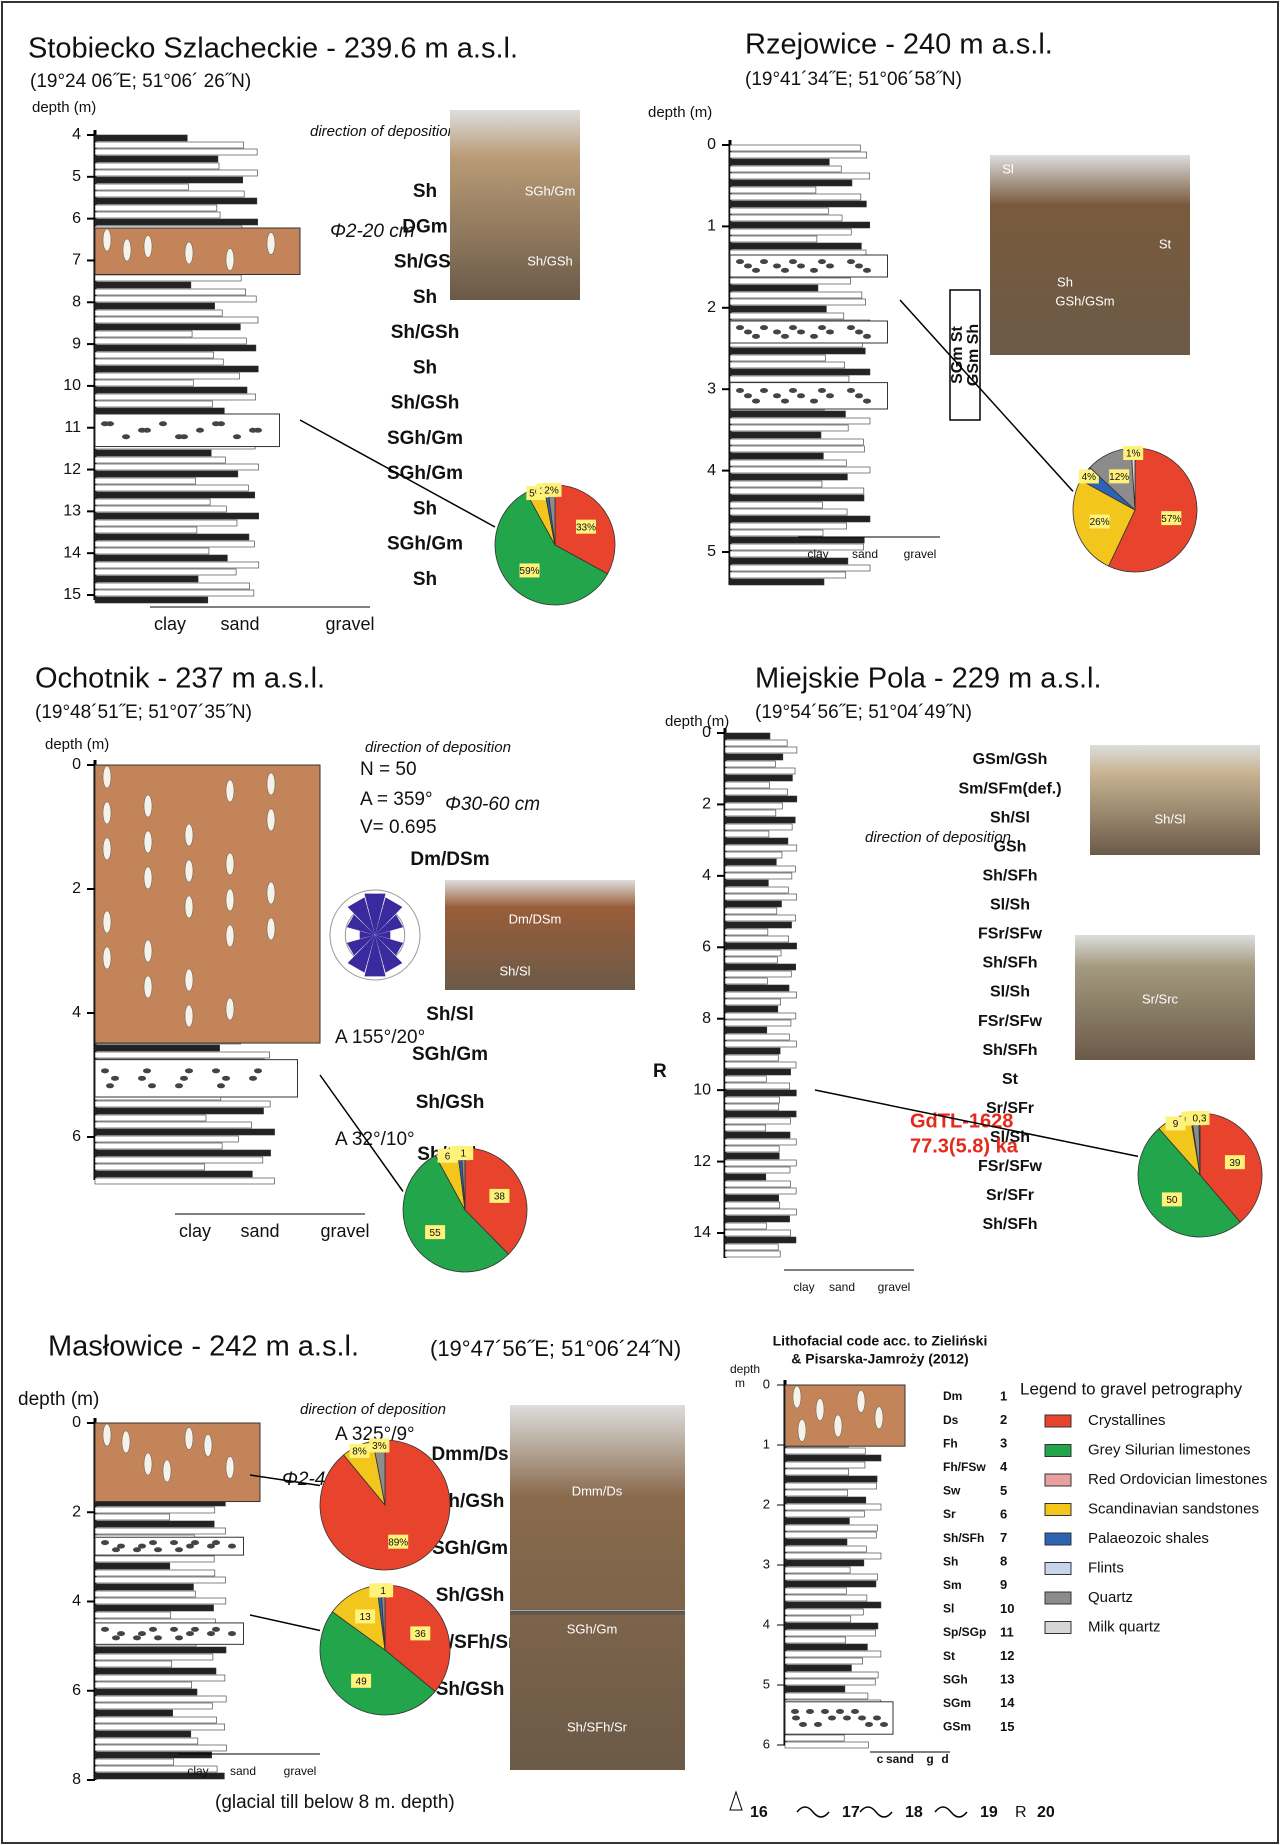 This screenshot has width=1280, height=1845. I want to click on photo-label: Dmm/Ds, so click(597, 1490).